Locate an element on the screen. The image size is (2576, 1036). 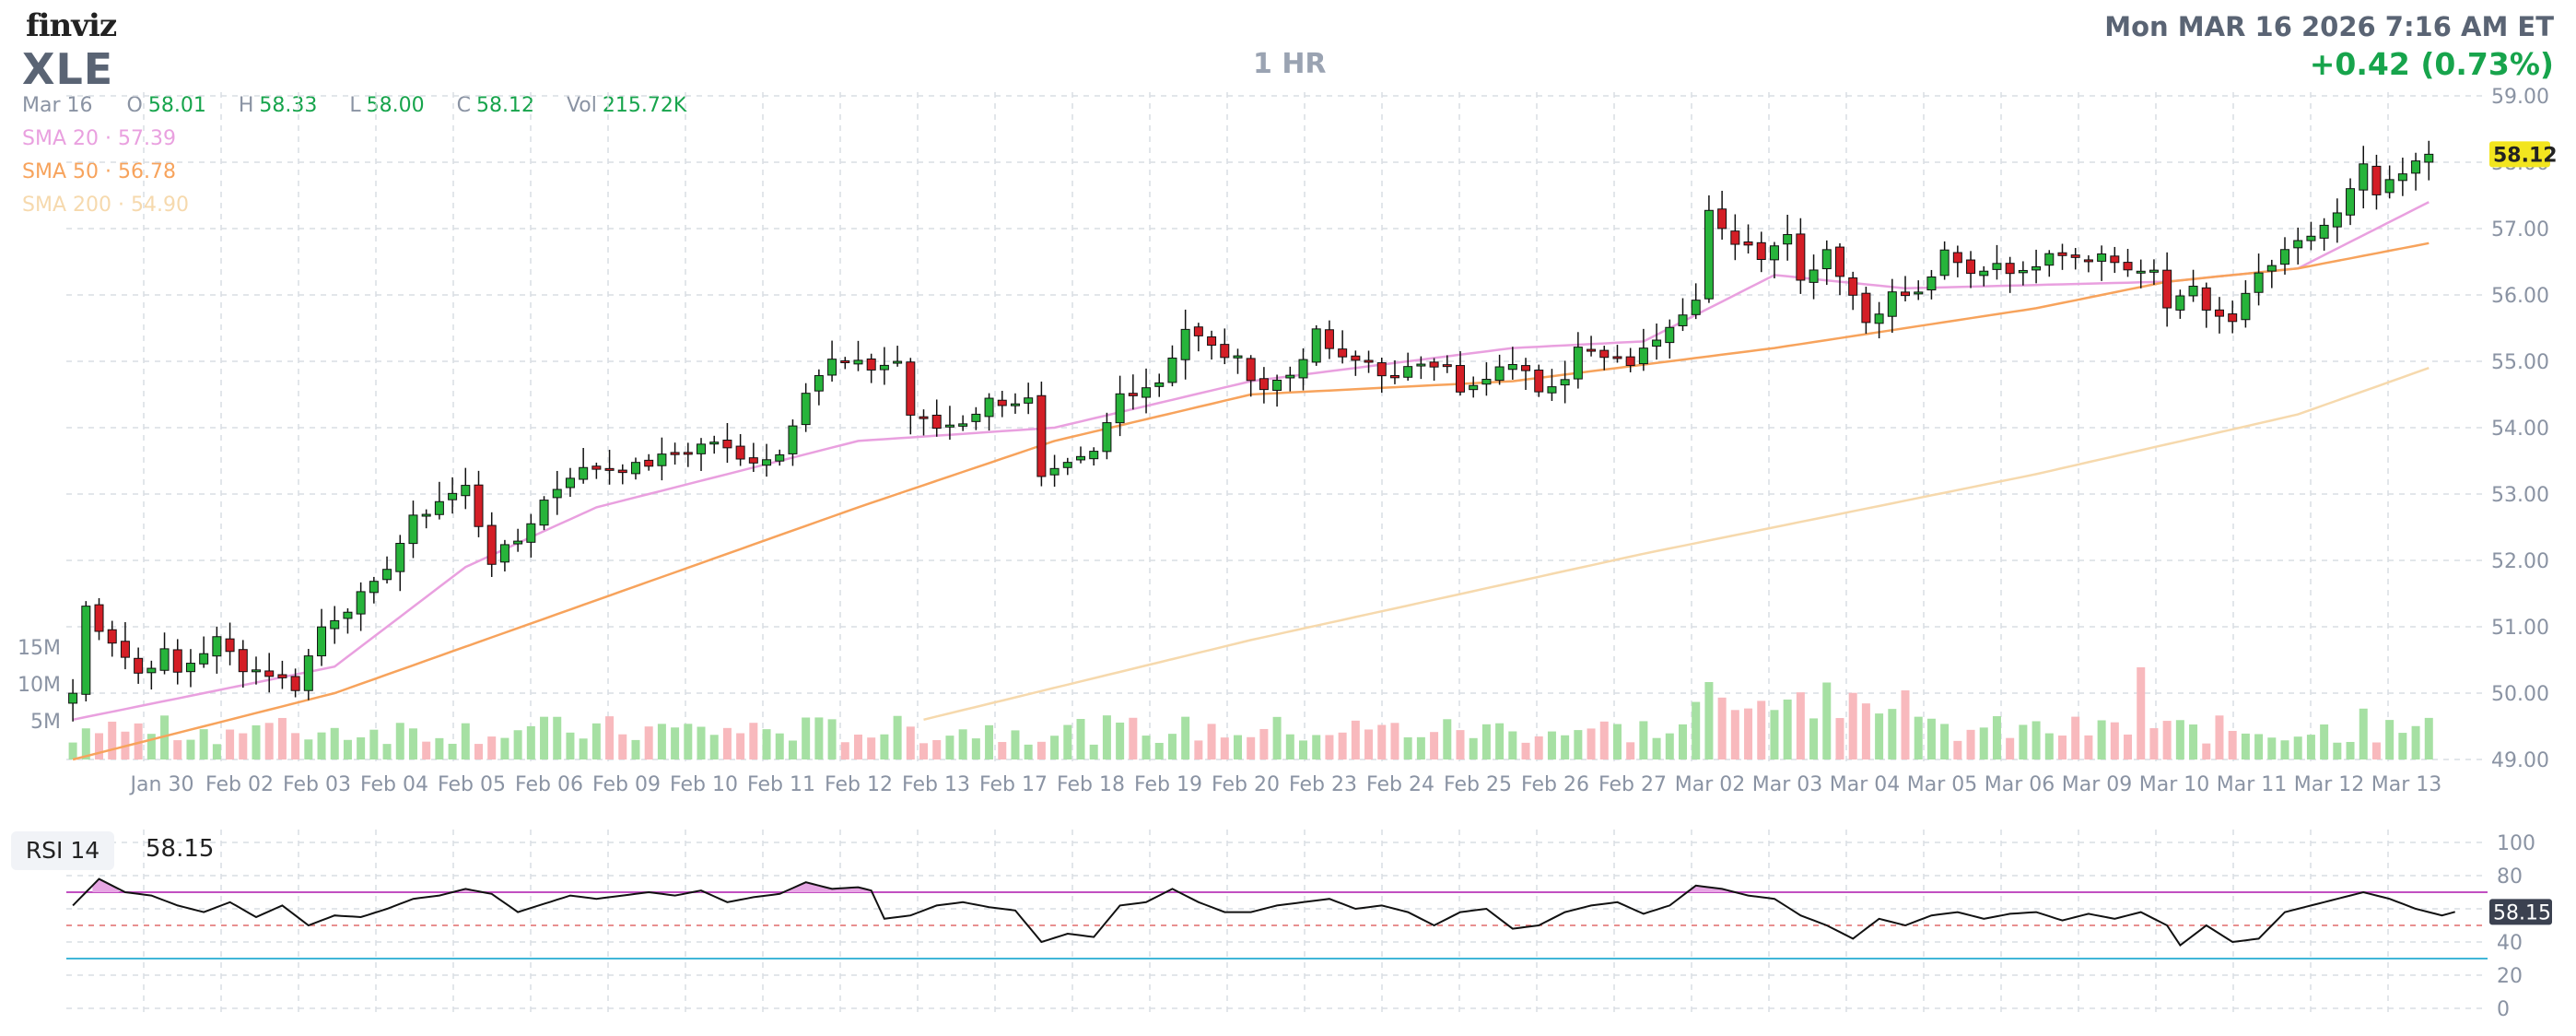
open-value: 58.01 is located at coordinates (176, 106).